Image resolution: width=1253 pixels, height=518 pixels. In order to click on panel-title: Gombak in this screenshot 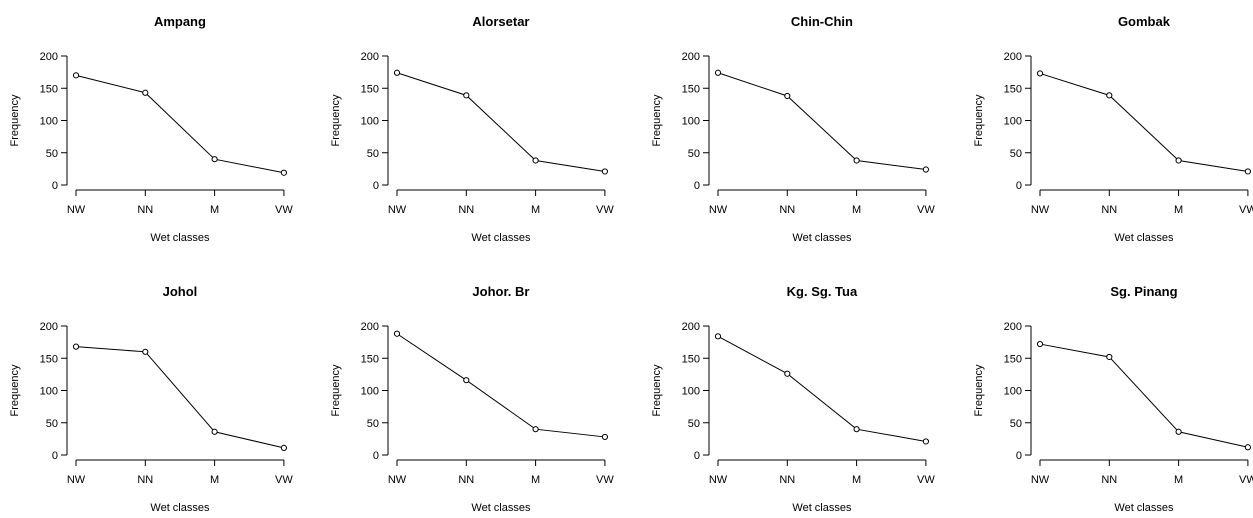, I will do `click(1144, 21)`.